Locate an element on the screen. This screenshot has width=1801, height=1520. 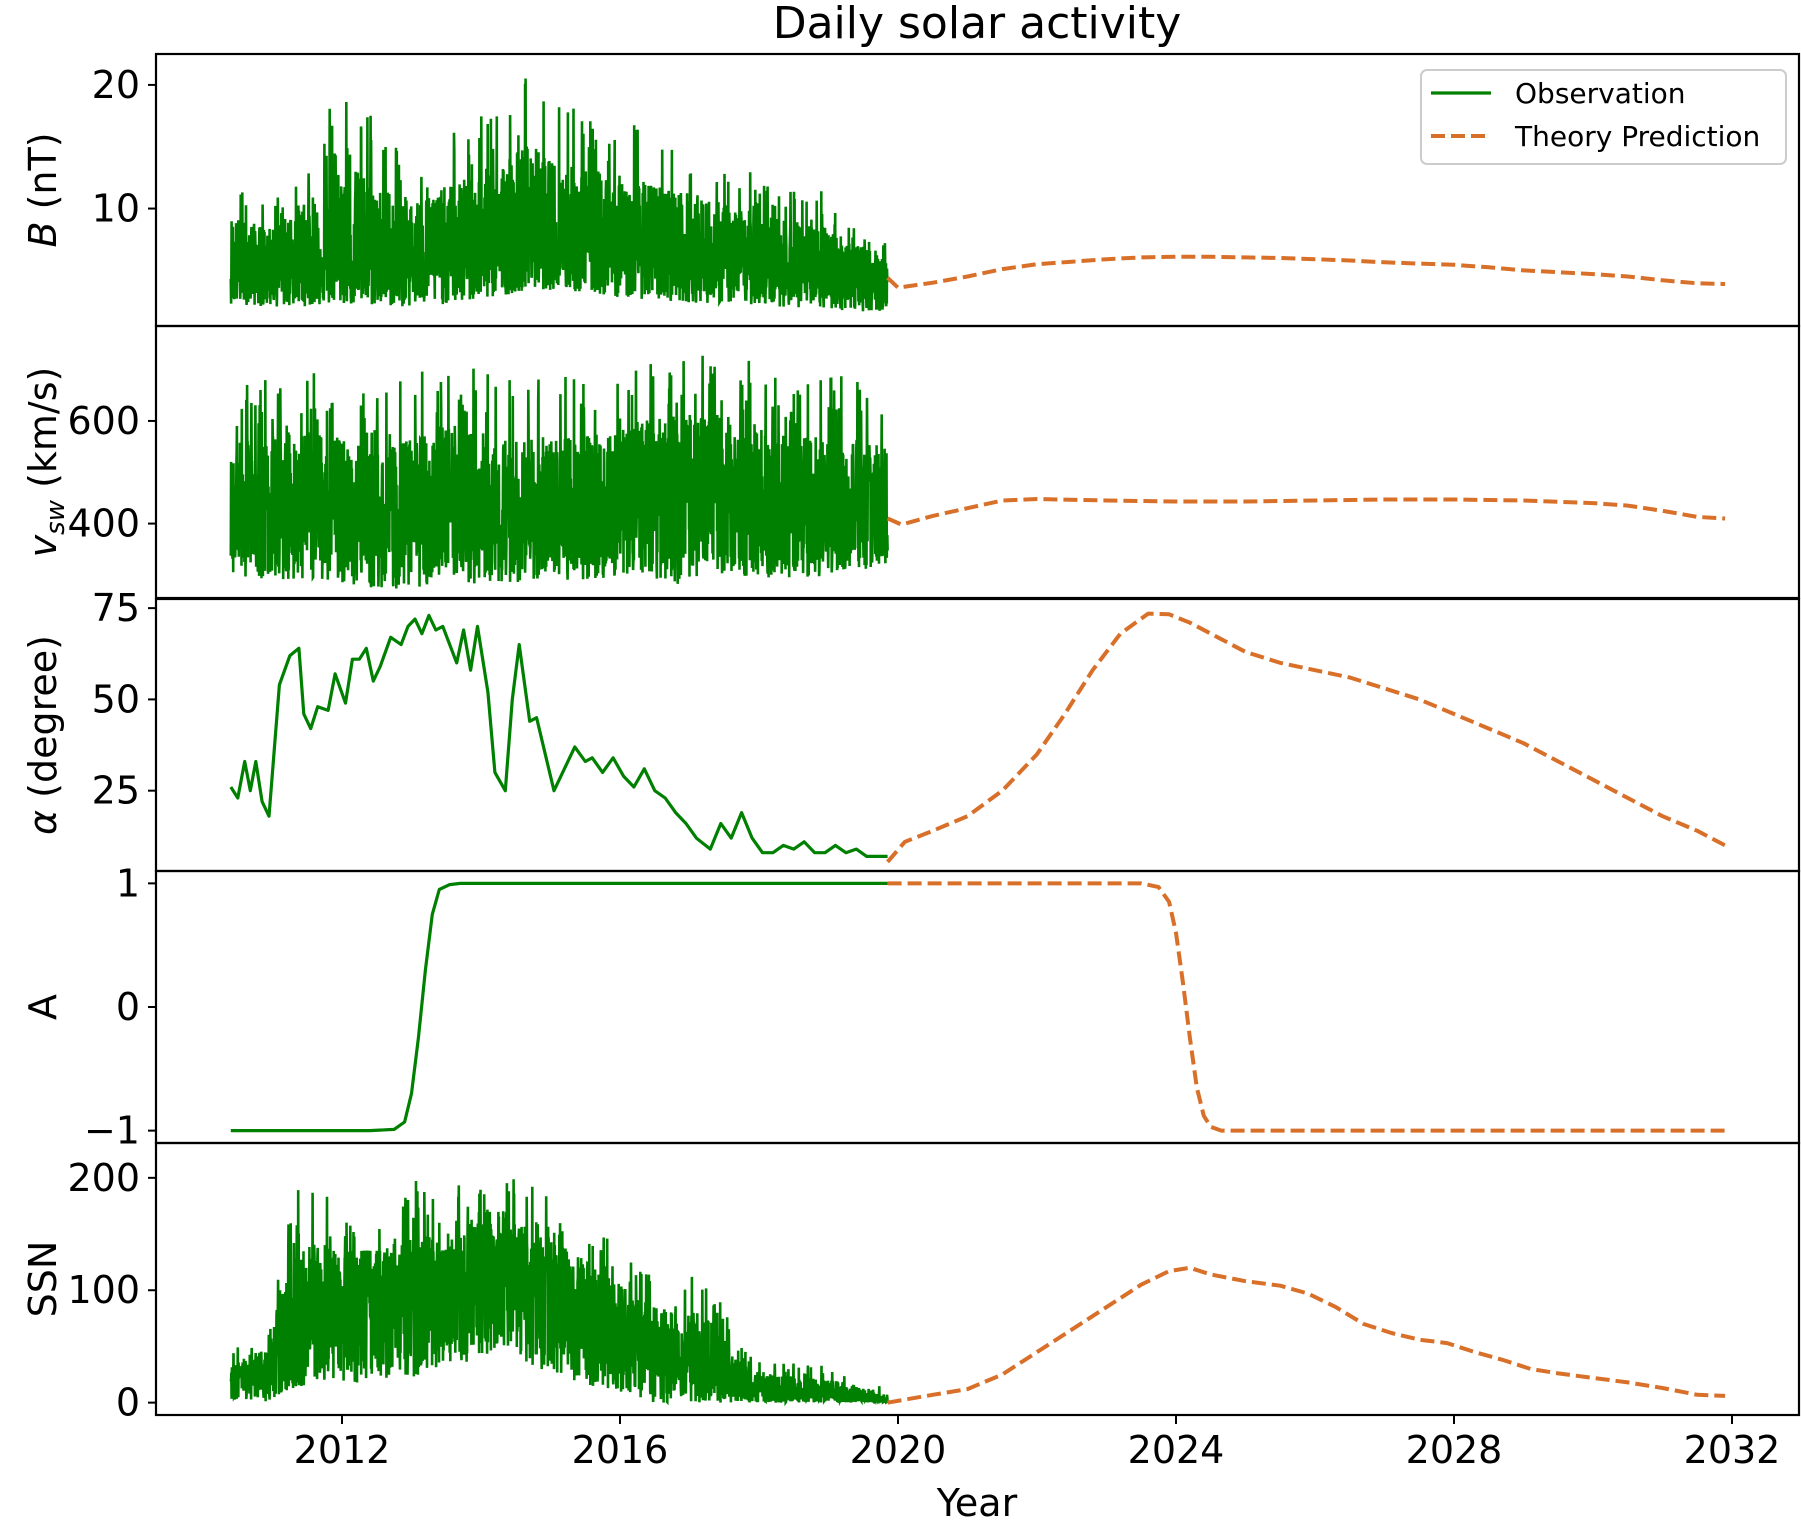
observation-line-A is located at coordinates (559, 1007).